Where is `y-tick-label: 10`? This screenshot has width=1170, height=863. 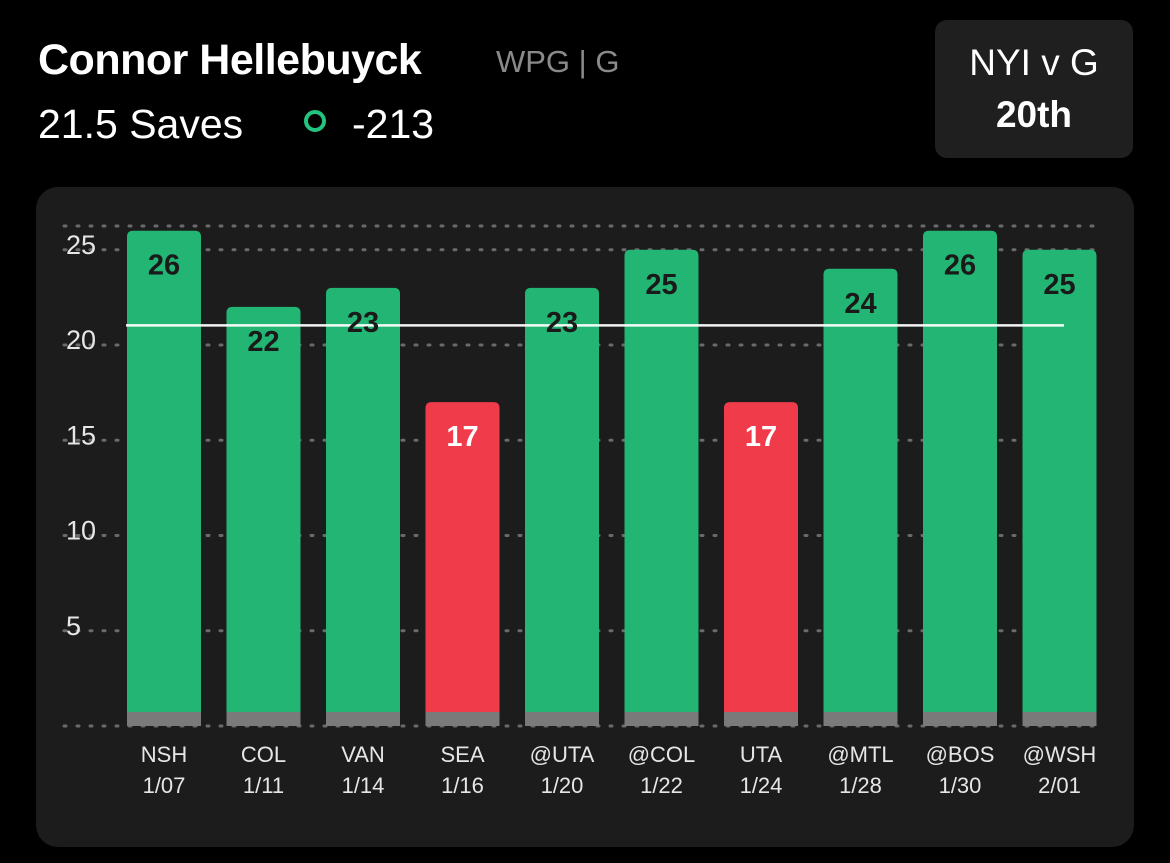 y-tick-label: 10 is located at coordinates (81, 531).